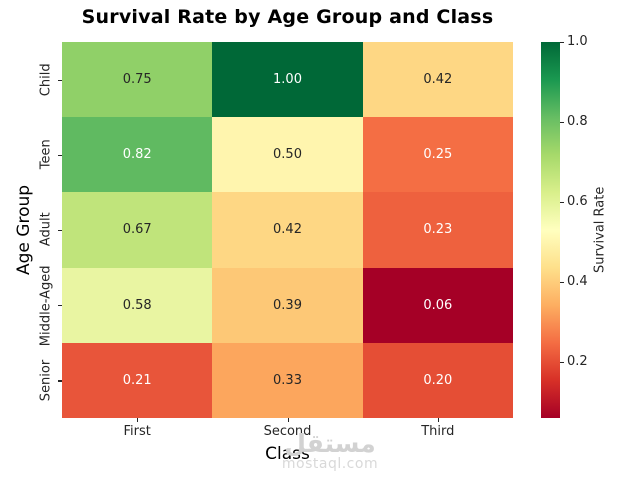 Image resolution: width=640 pixels, height=480 pixels. I want to click on cell-value: 0.20, so click(438, 380).